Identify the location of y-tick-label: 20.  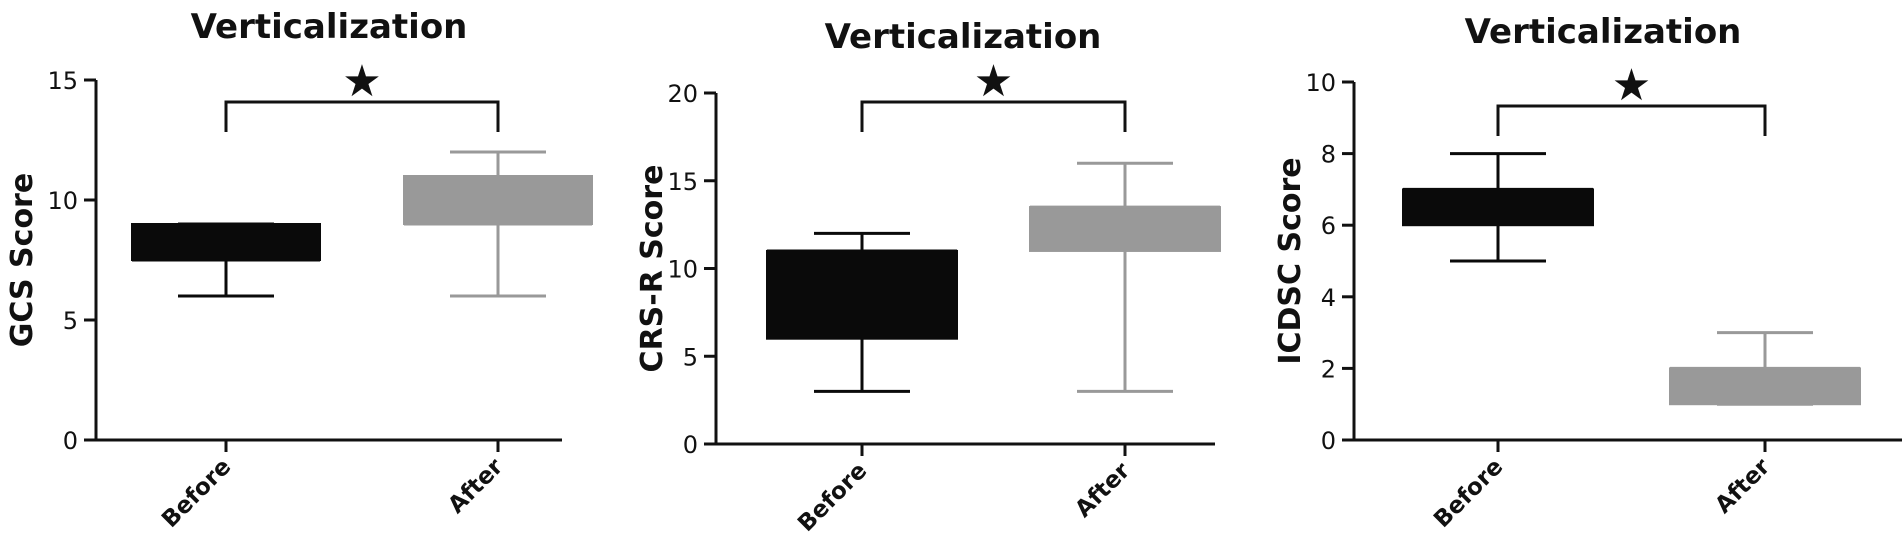
(682, 94).